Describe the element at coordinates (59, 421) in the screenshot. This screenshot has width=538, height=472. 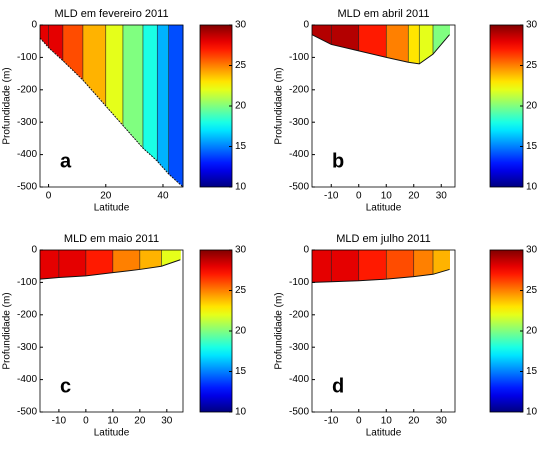
I see `x-tick-label: -10` at that location.